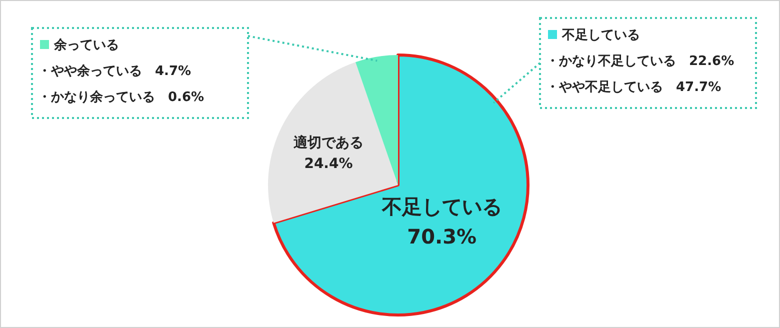 Image resolution: width=780 pixels, height=328 pixels. What do you see at coordinates (121, 97) in the screenshot?
I see `text: ・かなり余っている 0.6%` at bounding box center [121, 97].